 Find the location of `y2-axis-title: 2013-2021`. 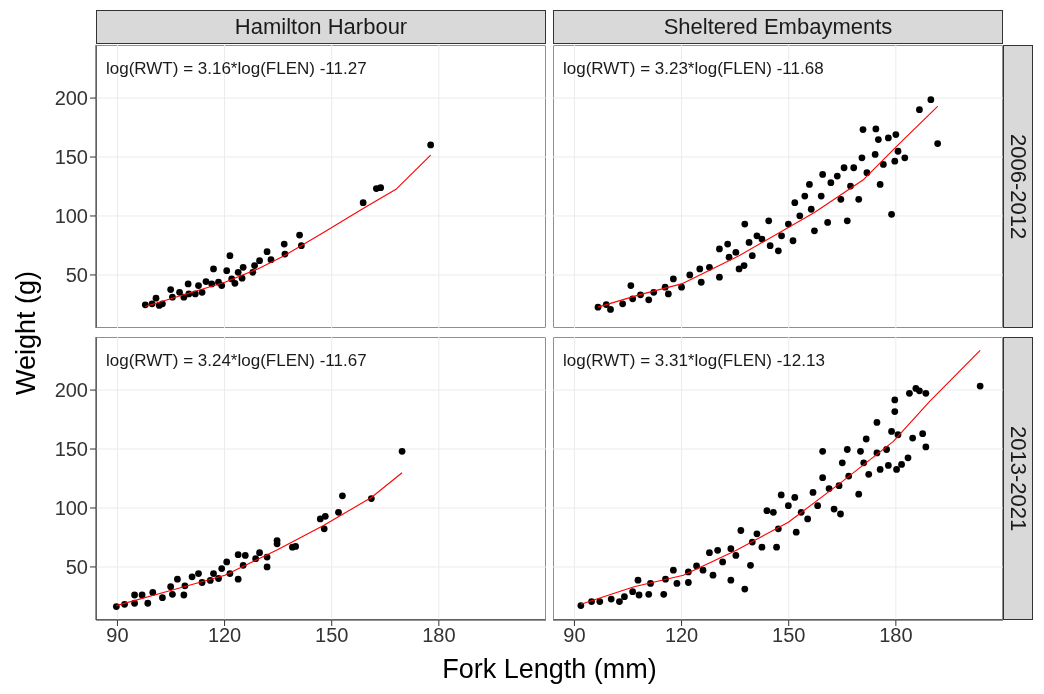

y2-axis-title: 2013-2021 is located at coordinates (1018, 478).